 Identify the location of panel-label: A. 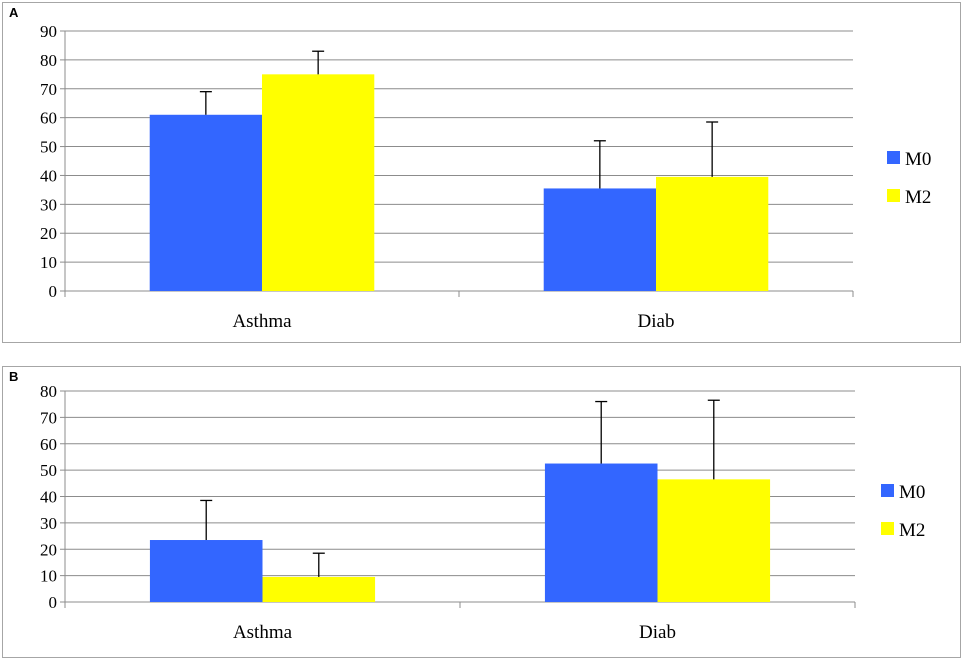
(14, 12).